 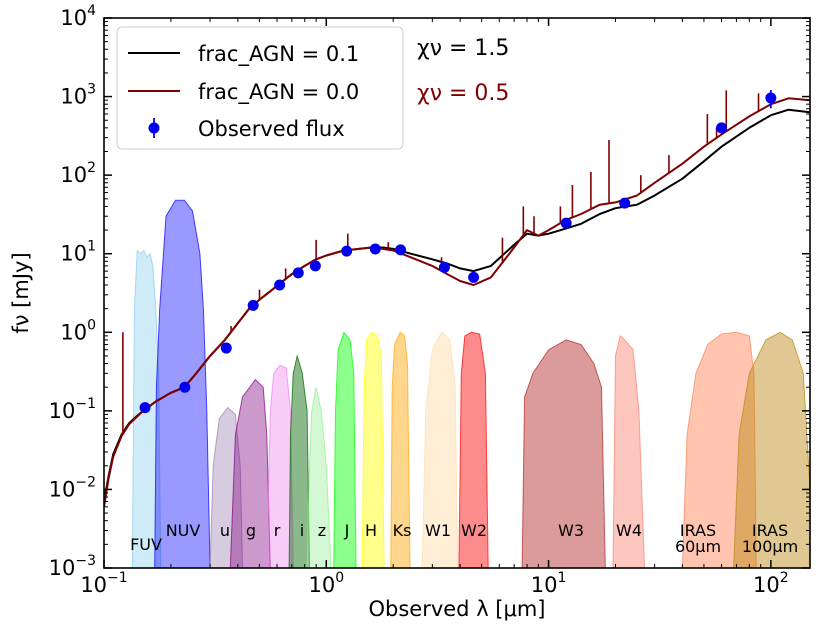 I want to click on filter-label-5: i, so click(x=302, y=530).